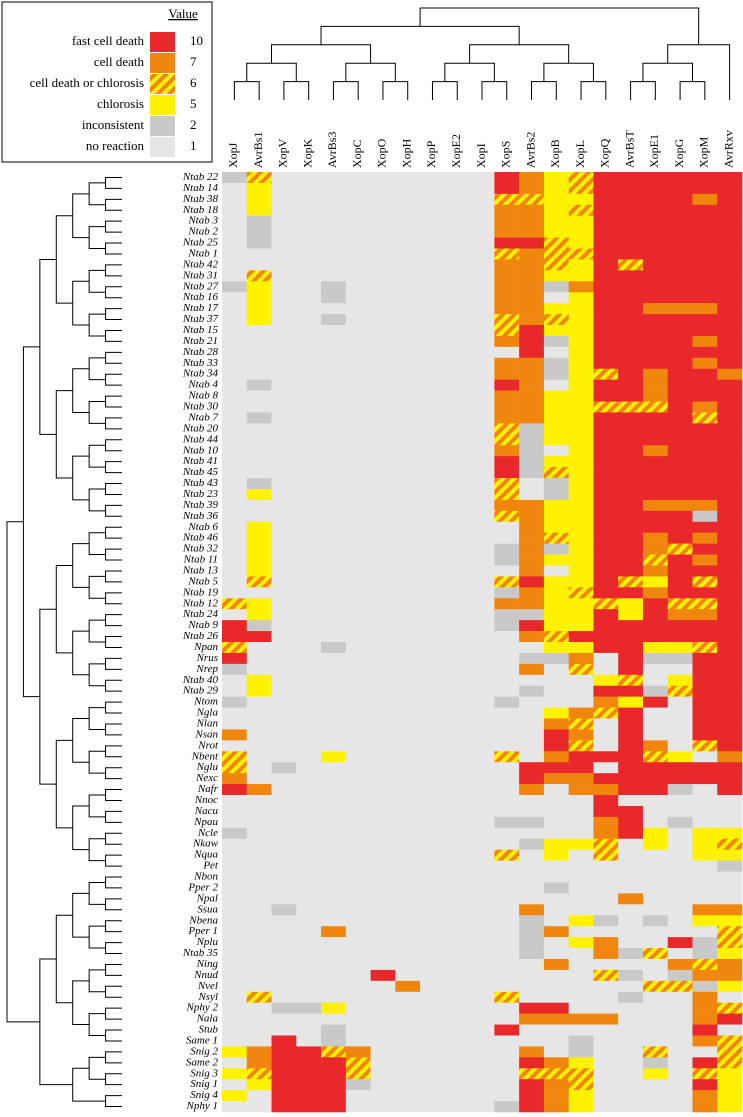 The height and width of the screenshot is (1117, 743). I want to click on column-label: AvrBs2, so click(530, 150).